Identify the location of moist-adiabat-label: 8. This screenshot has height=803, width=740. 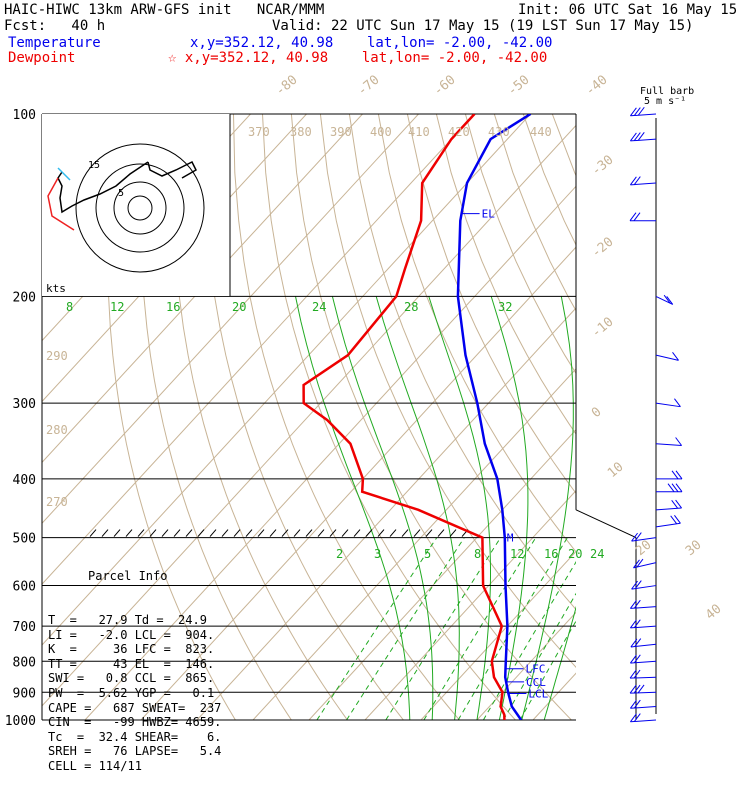
(69, 307).